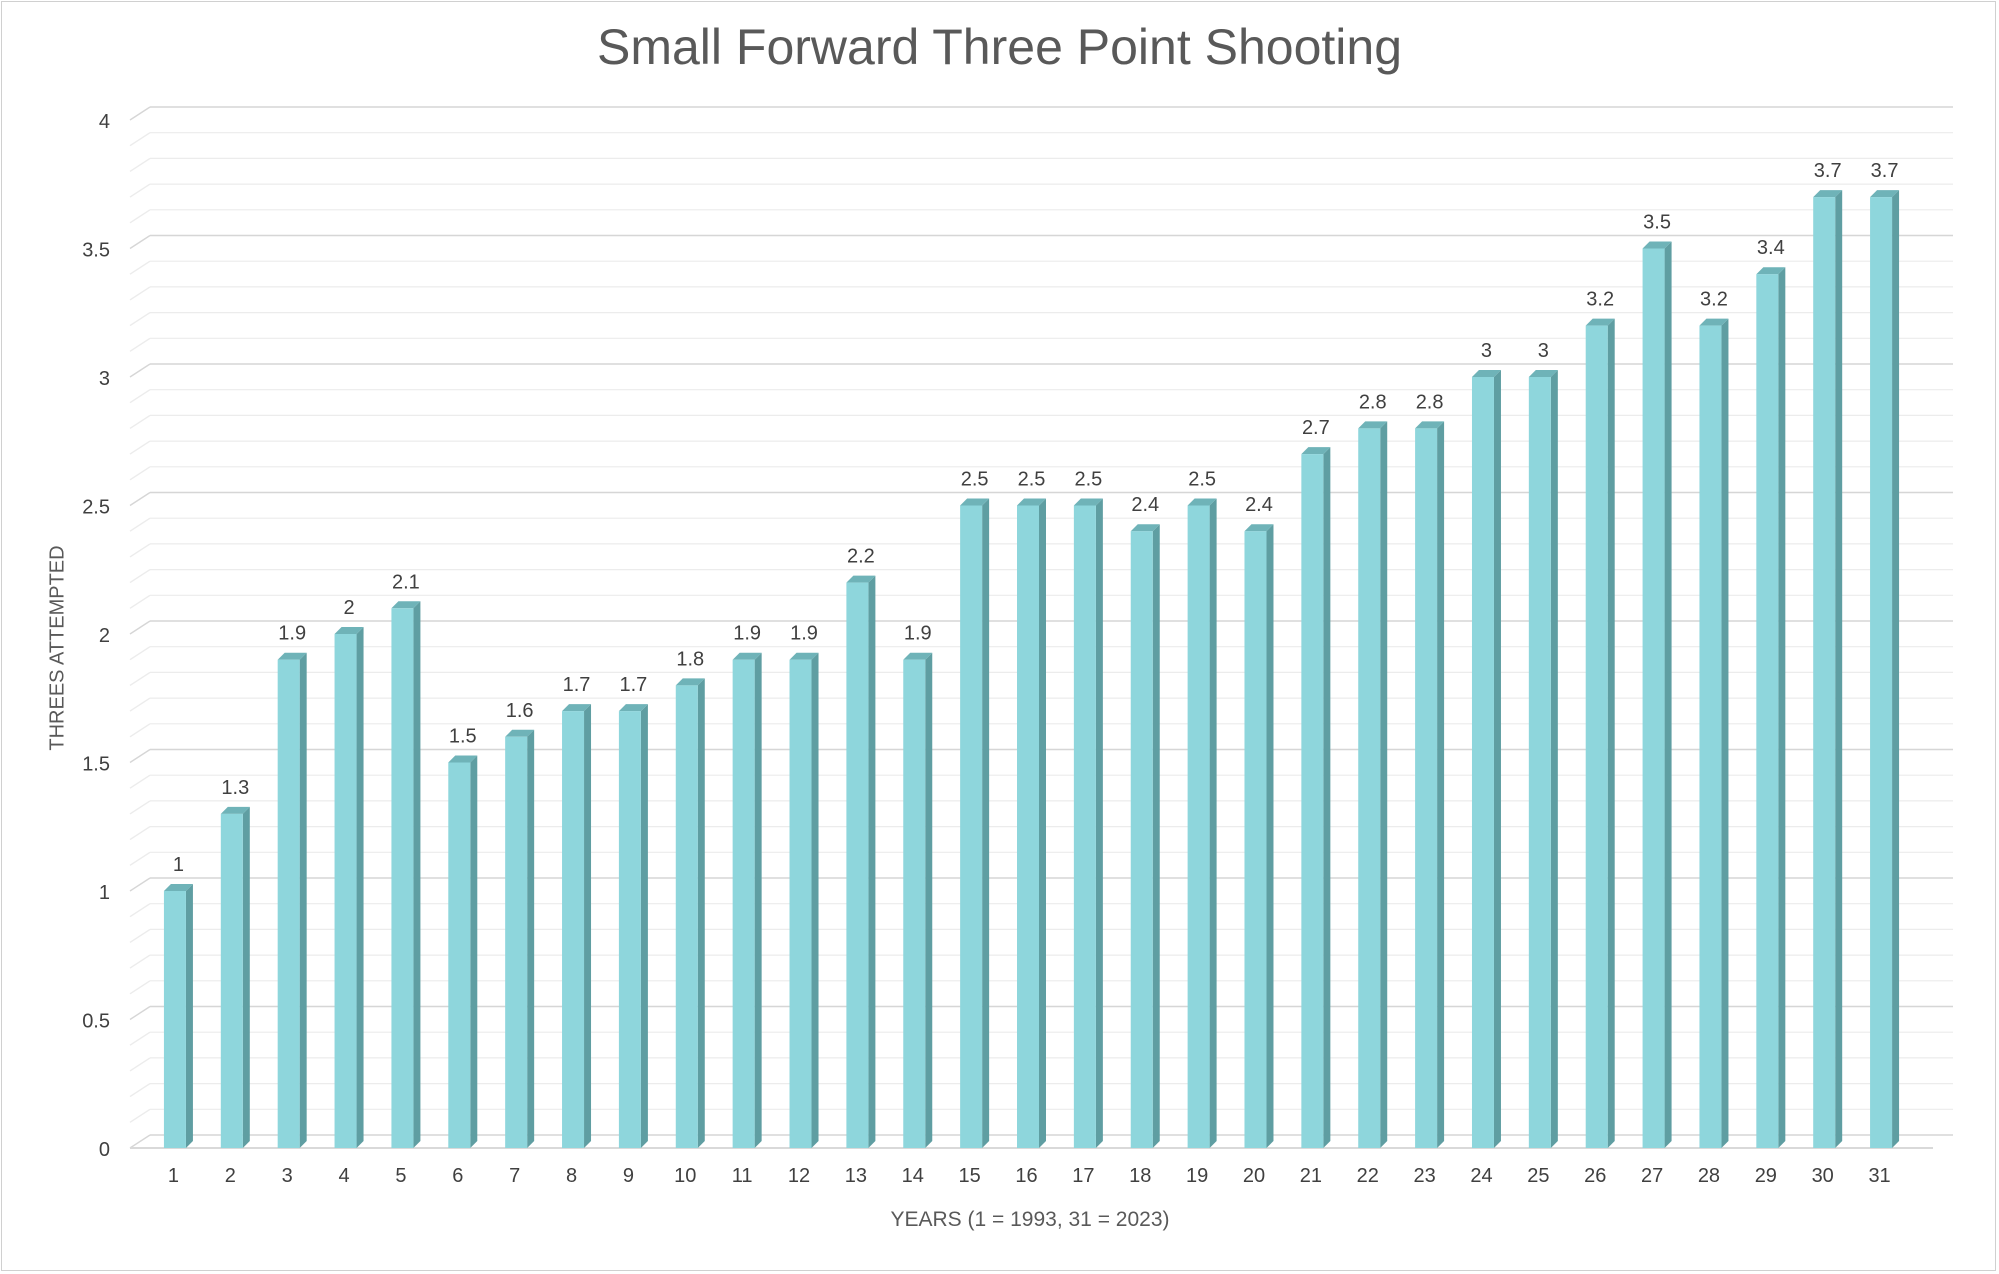 The width and height of the screenshot is (1999, 1274). Describe the element at coordinates (1026, 1176) in the screenshot. I see `x-tick-label: 16` at that location.